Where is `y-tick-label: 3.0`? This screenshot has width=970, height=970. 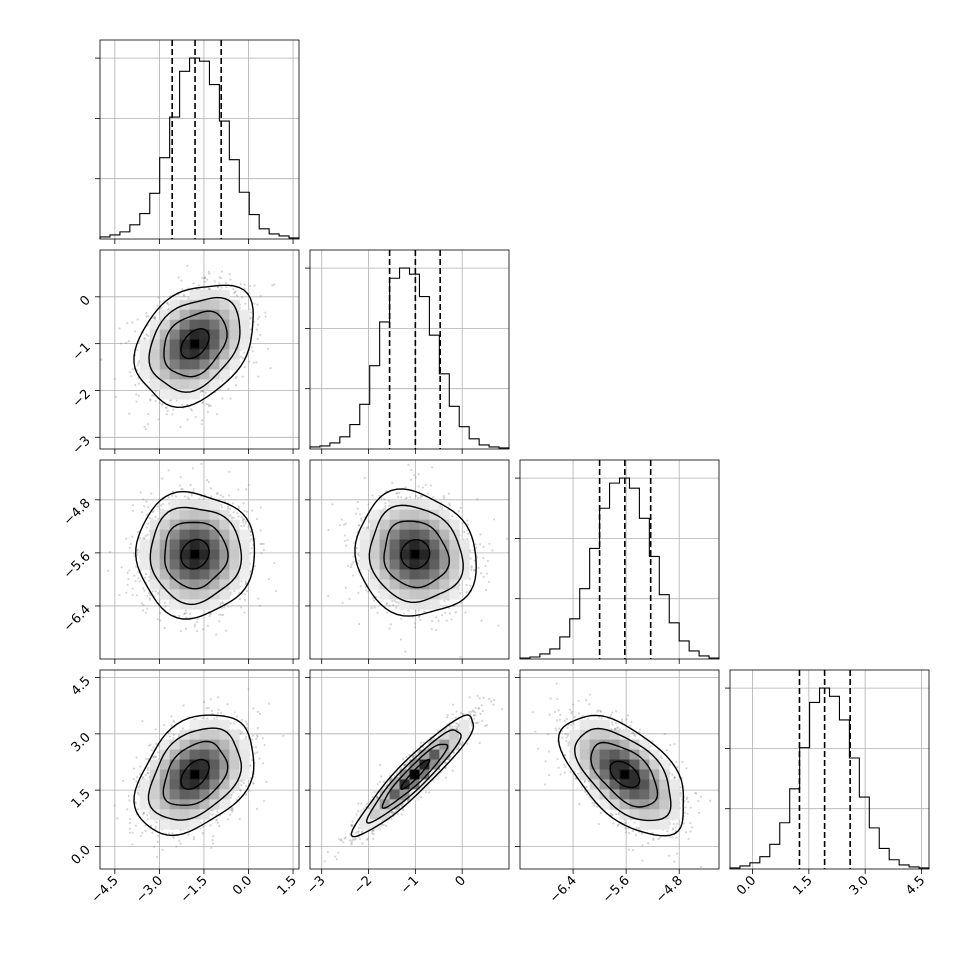 y-tick-label: 3.0 is located at coordinates (81, 742).